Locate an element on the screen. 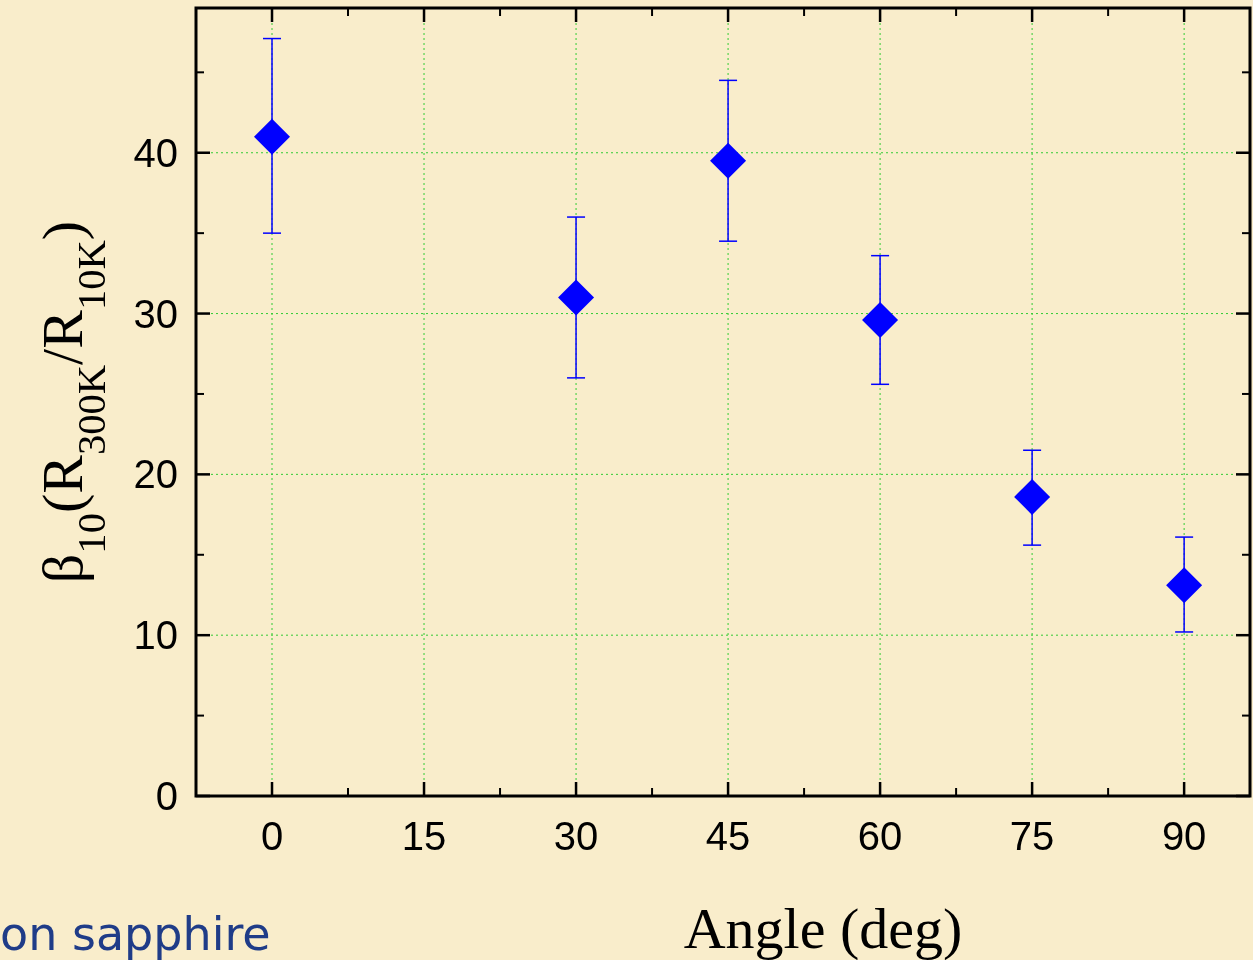 This screenshot has height=960, width=1253. y-tick-label: 10 is located at coordinates (155, 635).